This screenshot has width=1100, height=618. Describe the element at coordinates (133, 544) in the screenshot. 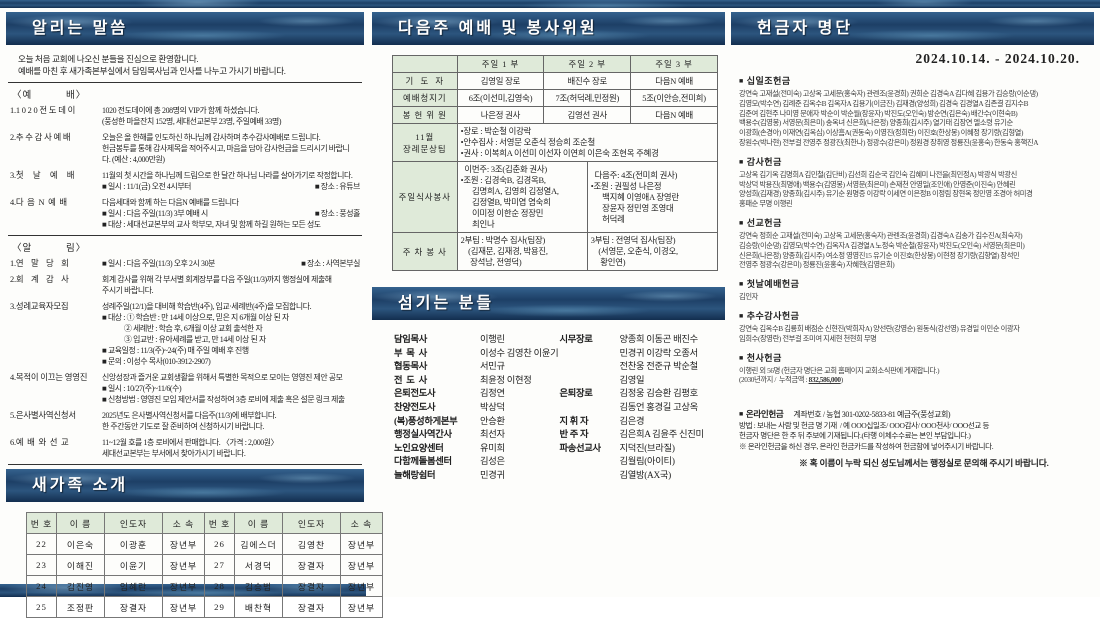

I see `table-cell: 이광훈` at that location.